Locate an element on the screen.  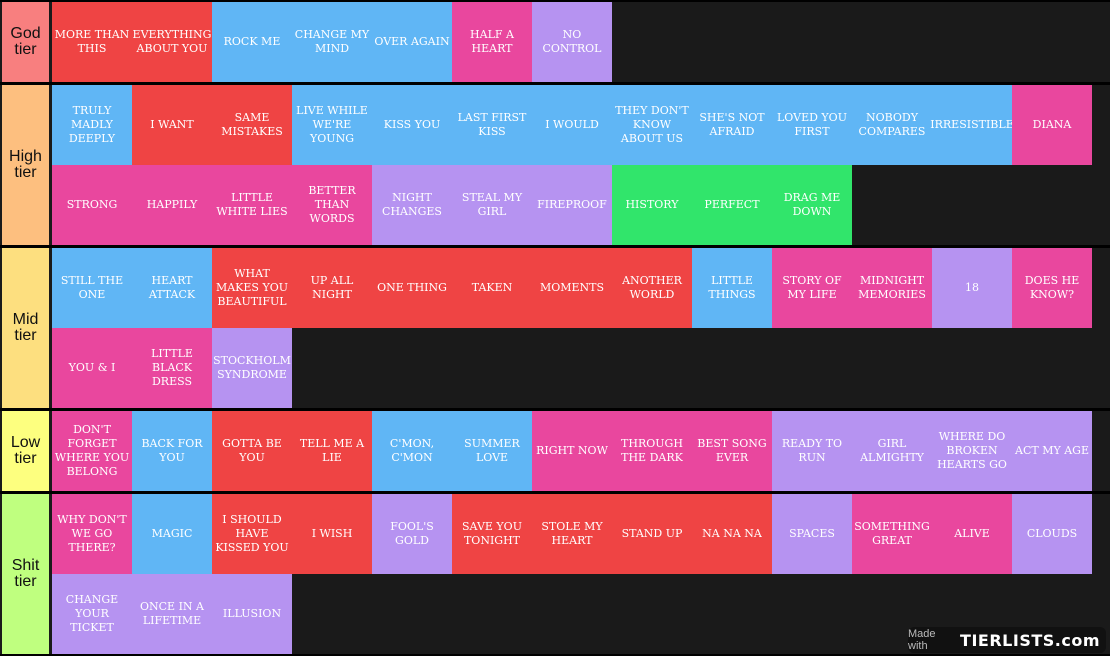
tier-item-label: SUMMER LOVE is located at coordinates (492, 450).